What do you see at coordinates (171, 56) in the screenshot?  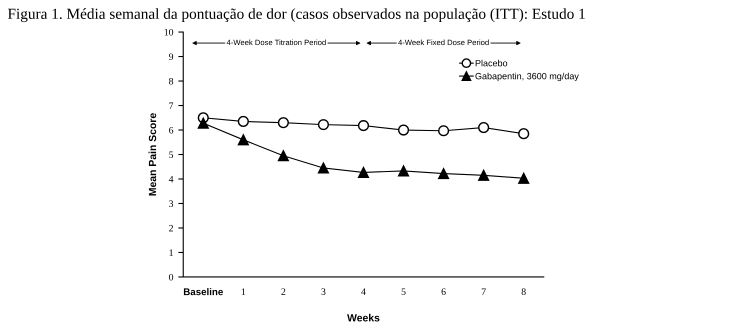 I see `y-tick-label: 9` at bounding box center [171, 56].